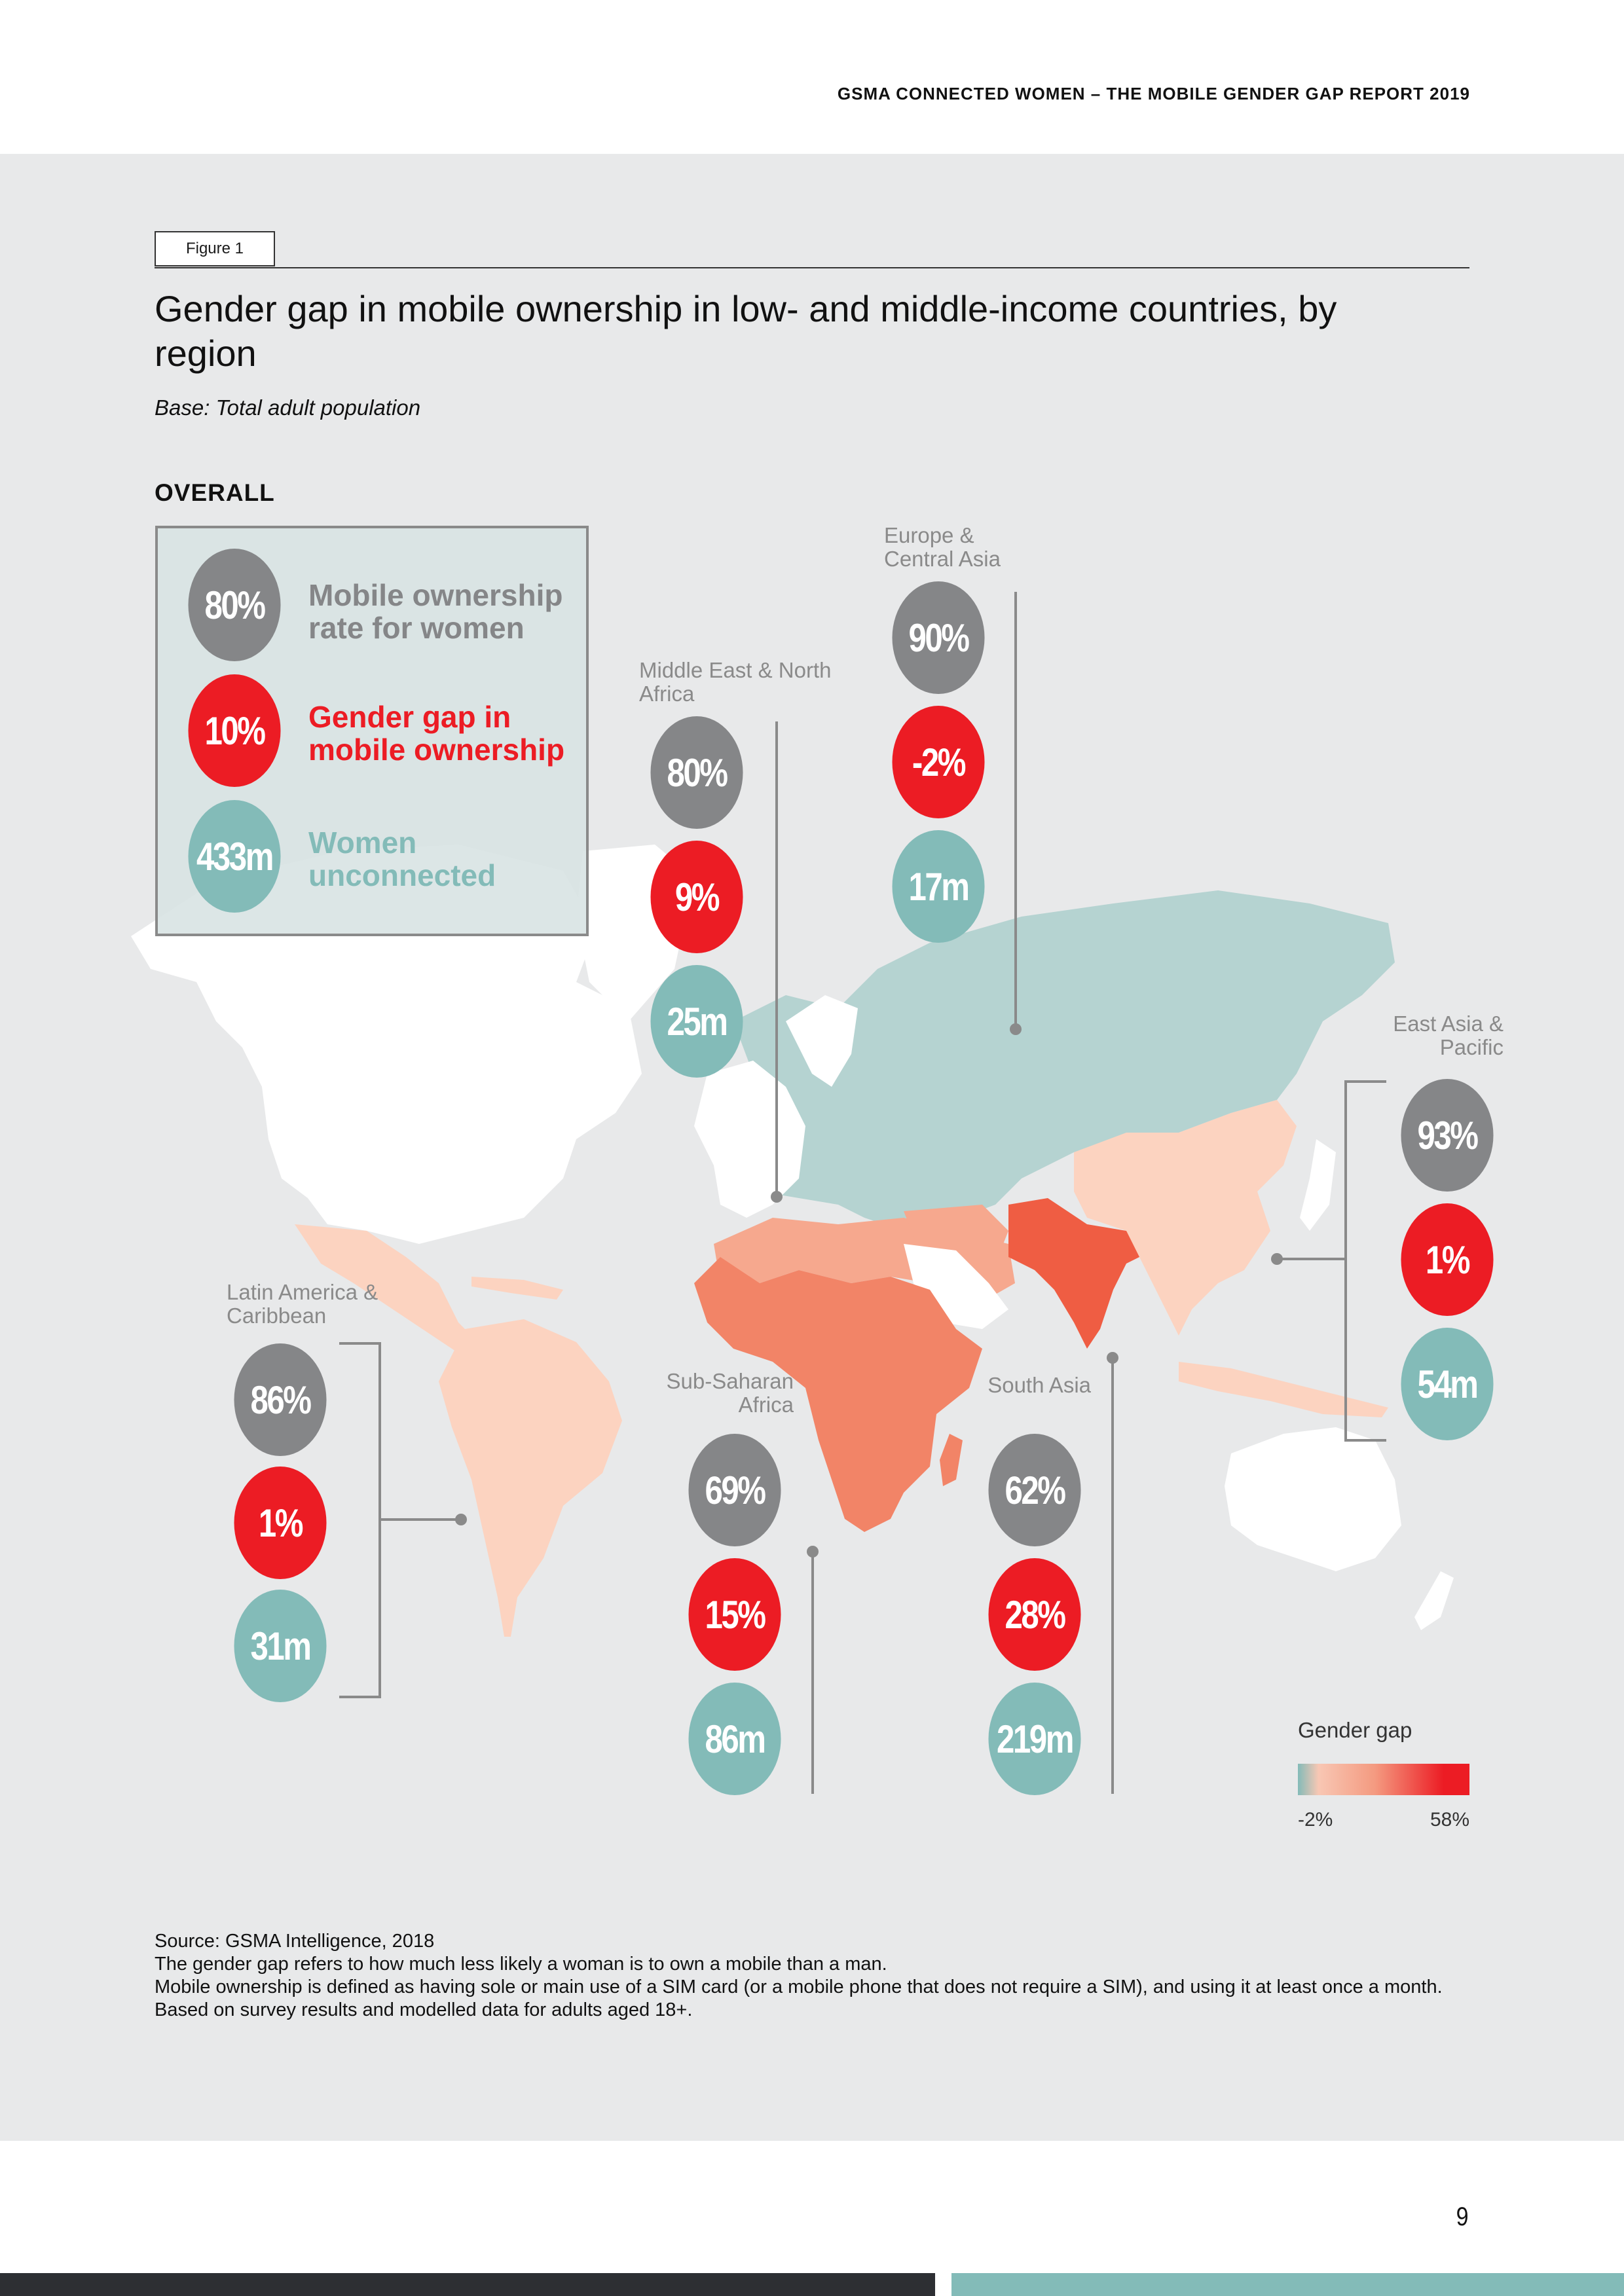  I want to click on map-central-america, so click(390, 1293).